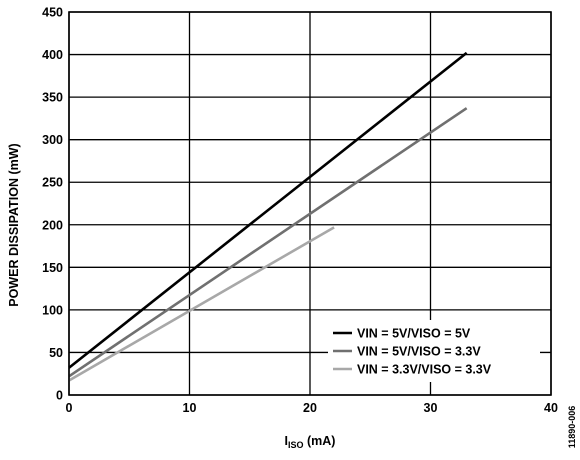 Image resolution: width=580 pixels, height=460 pixels. Describe the element at coordinates (310, 408) in the screenshot. I see `x-tick-label: 20` at that location.